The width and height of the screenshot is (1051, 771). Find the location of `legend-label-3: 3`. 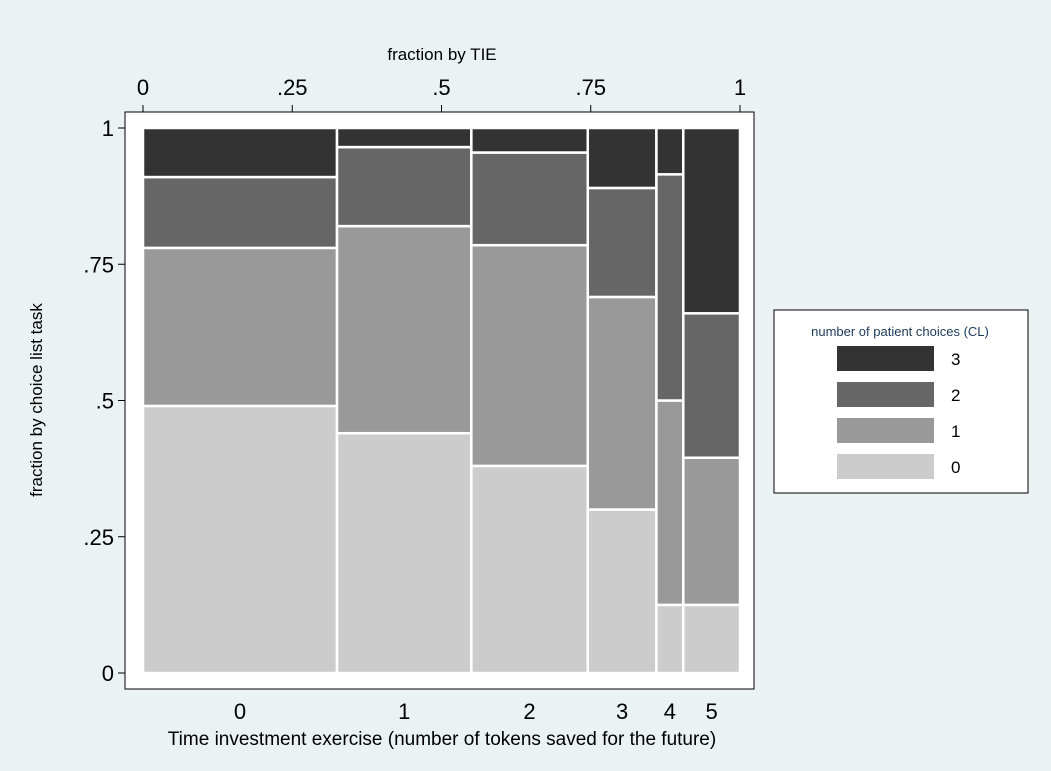

legend-label-3: 3 is located at coordinates (955, 359).